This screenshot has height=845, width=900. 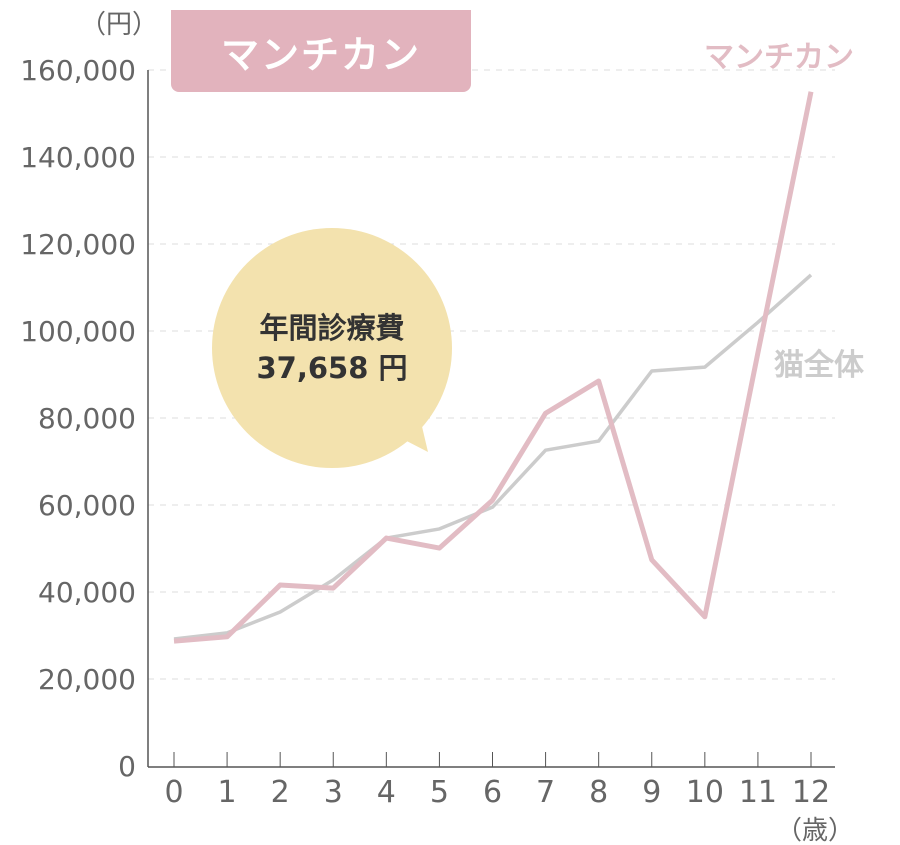 What do you see at coordinates (87, 505) in the screenshot?
I see `y-tick-label: 60,000` at bounding box center [87, 505].